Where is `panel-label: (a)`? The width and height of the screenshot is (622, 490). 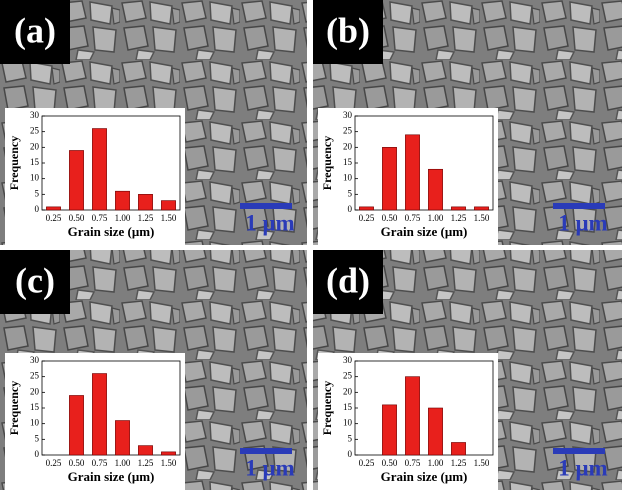
panel-label: (a) is located at coordinates (35, 30).